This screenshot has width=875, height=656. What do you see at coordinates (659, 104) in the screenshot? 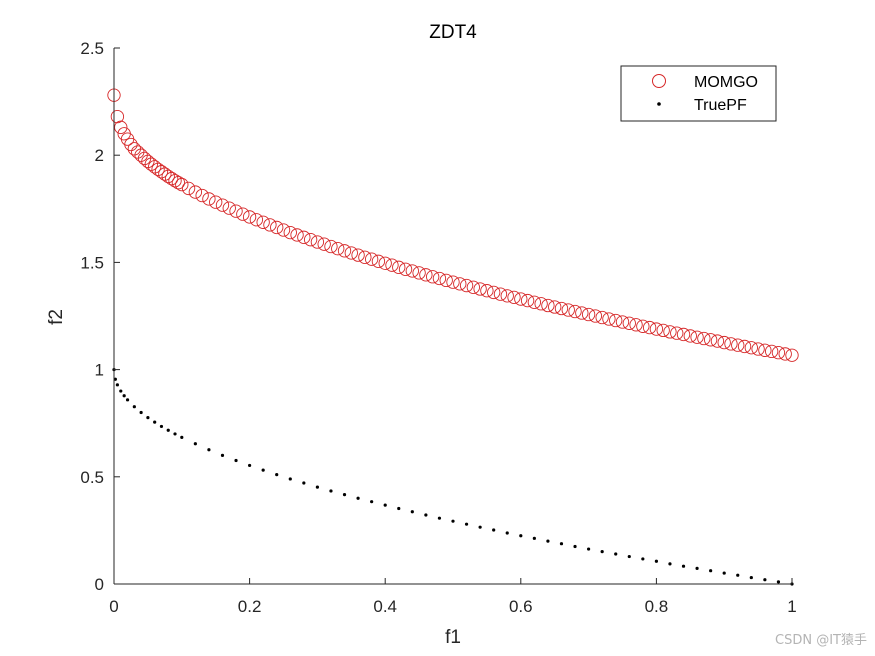
I see `legend-marker-truepf` at bounding box center [659, 104].